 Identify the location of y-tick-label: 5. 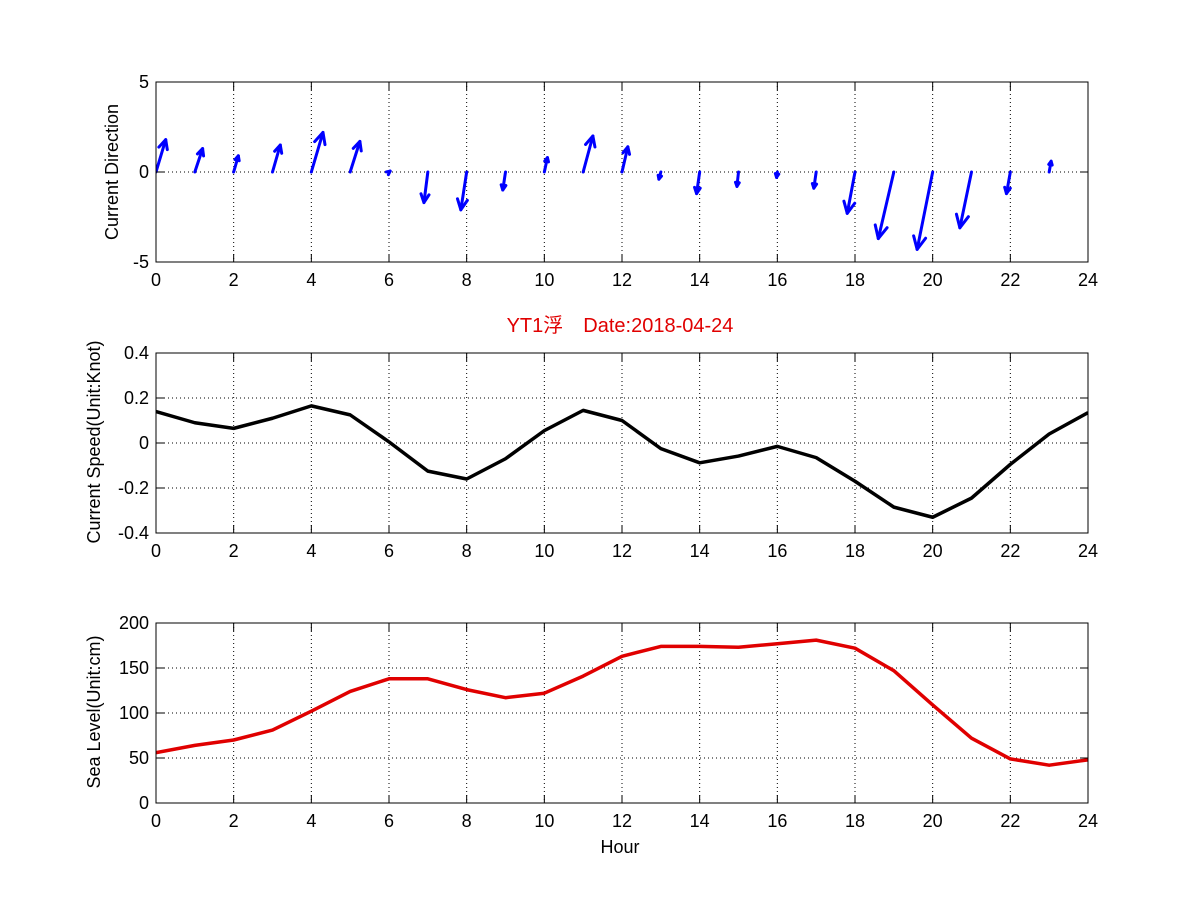
(144, 82).